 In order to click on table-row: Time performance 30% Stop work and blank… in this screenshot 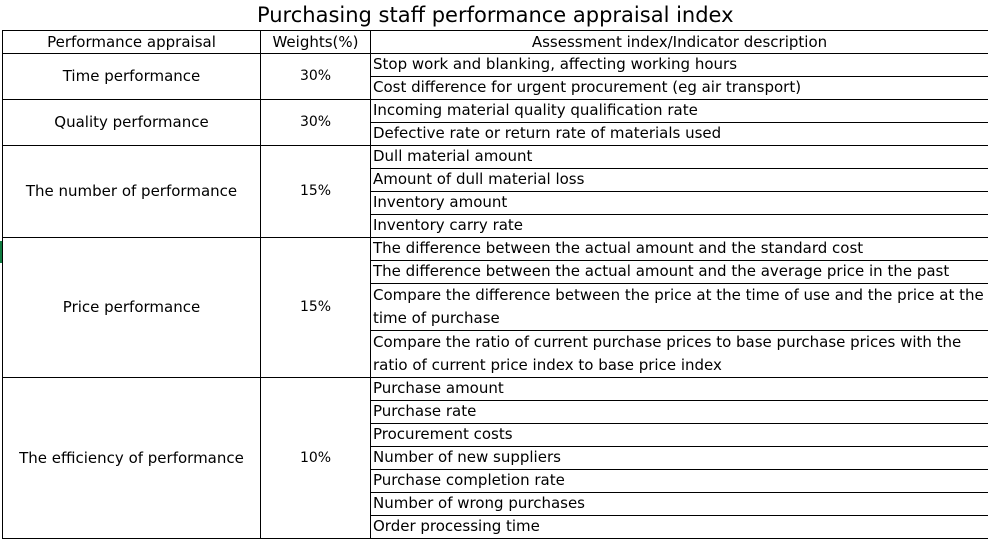, I will do `click(495, 76)`.